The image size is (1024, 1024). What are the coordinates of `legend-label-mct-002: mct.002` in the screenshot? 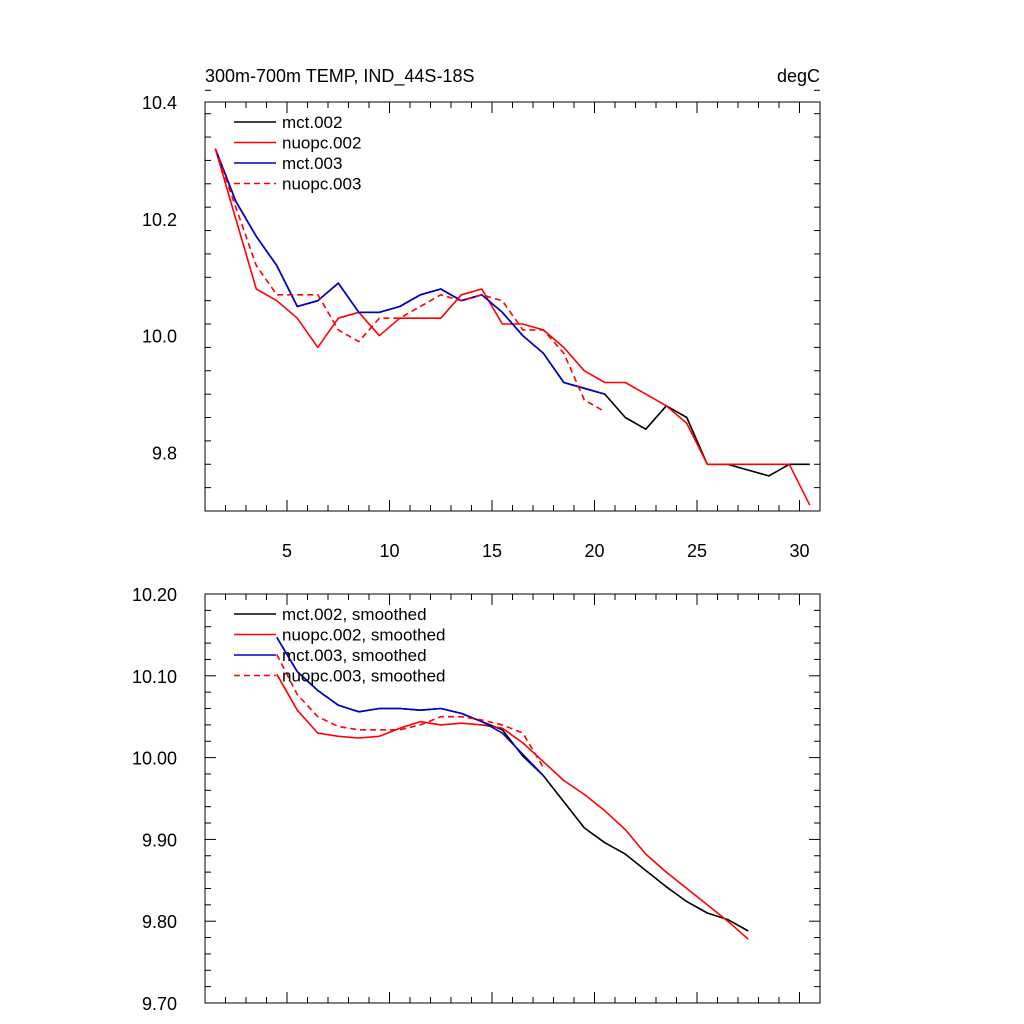 It's located at (312, 122).